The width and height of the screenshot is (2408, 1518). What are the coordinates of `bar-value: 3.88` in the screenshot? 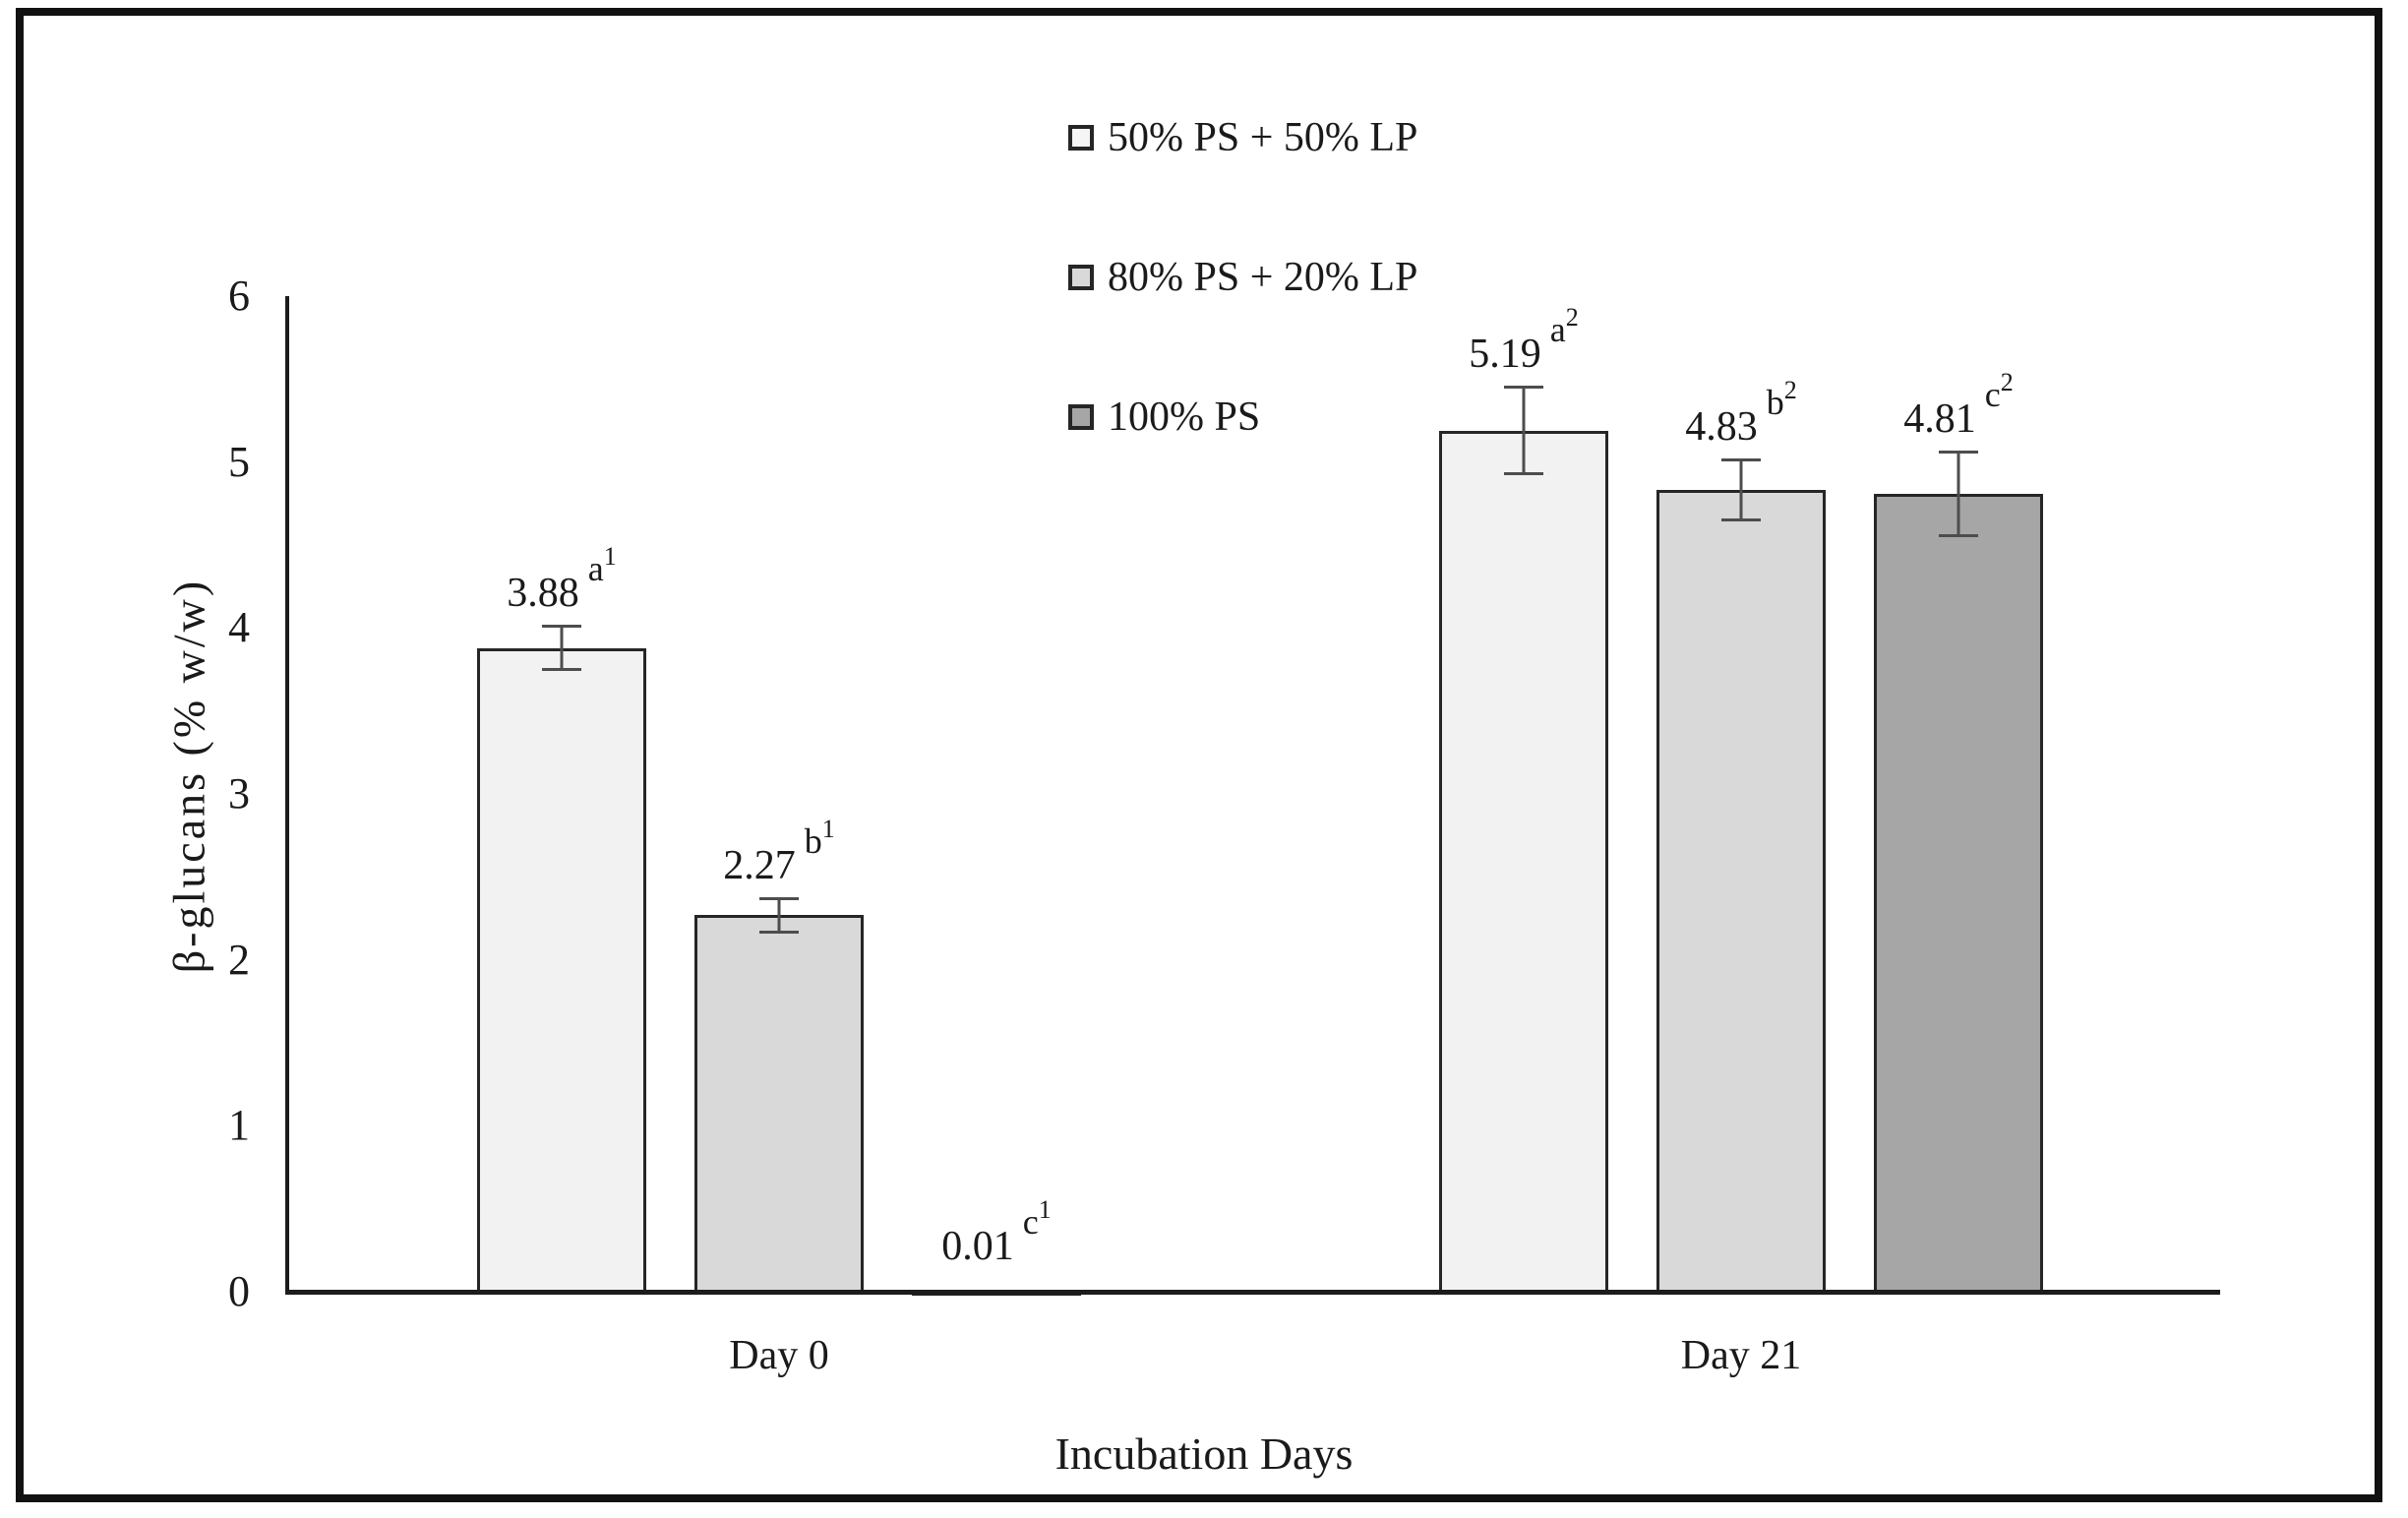 It's located at (543, 593).